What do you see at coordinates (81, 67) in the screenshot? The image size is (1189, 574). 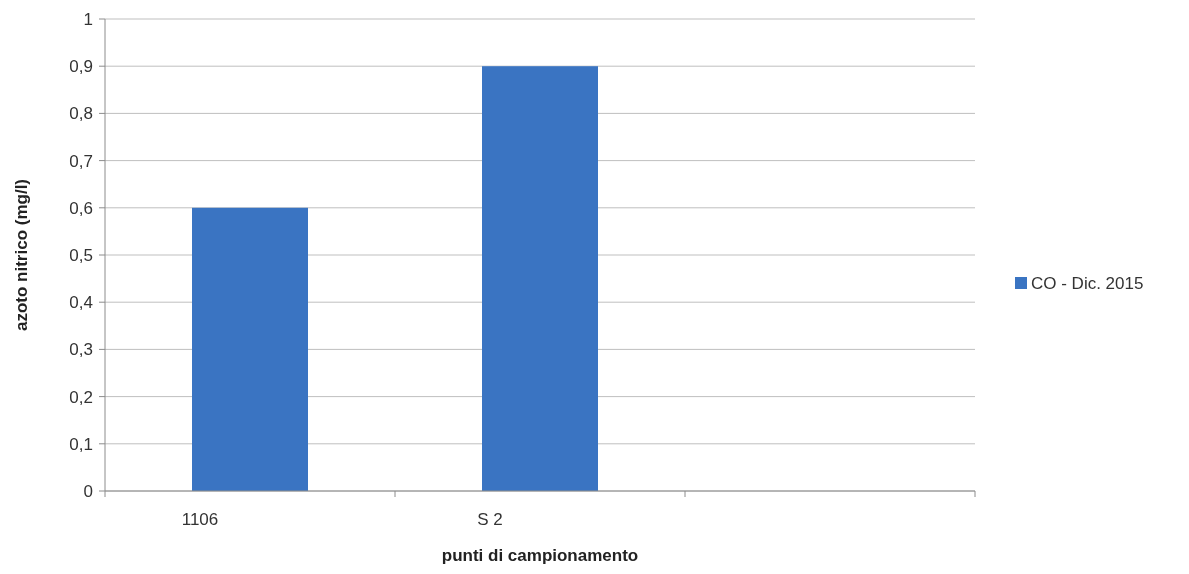 I see `y-tick-label: 0,9` at bounding box center [81, 67].